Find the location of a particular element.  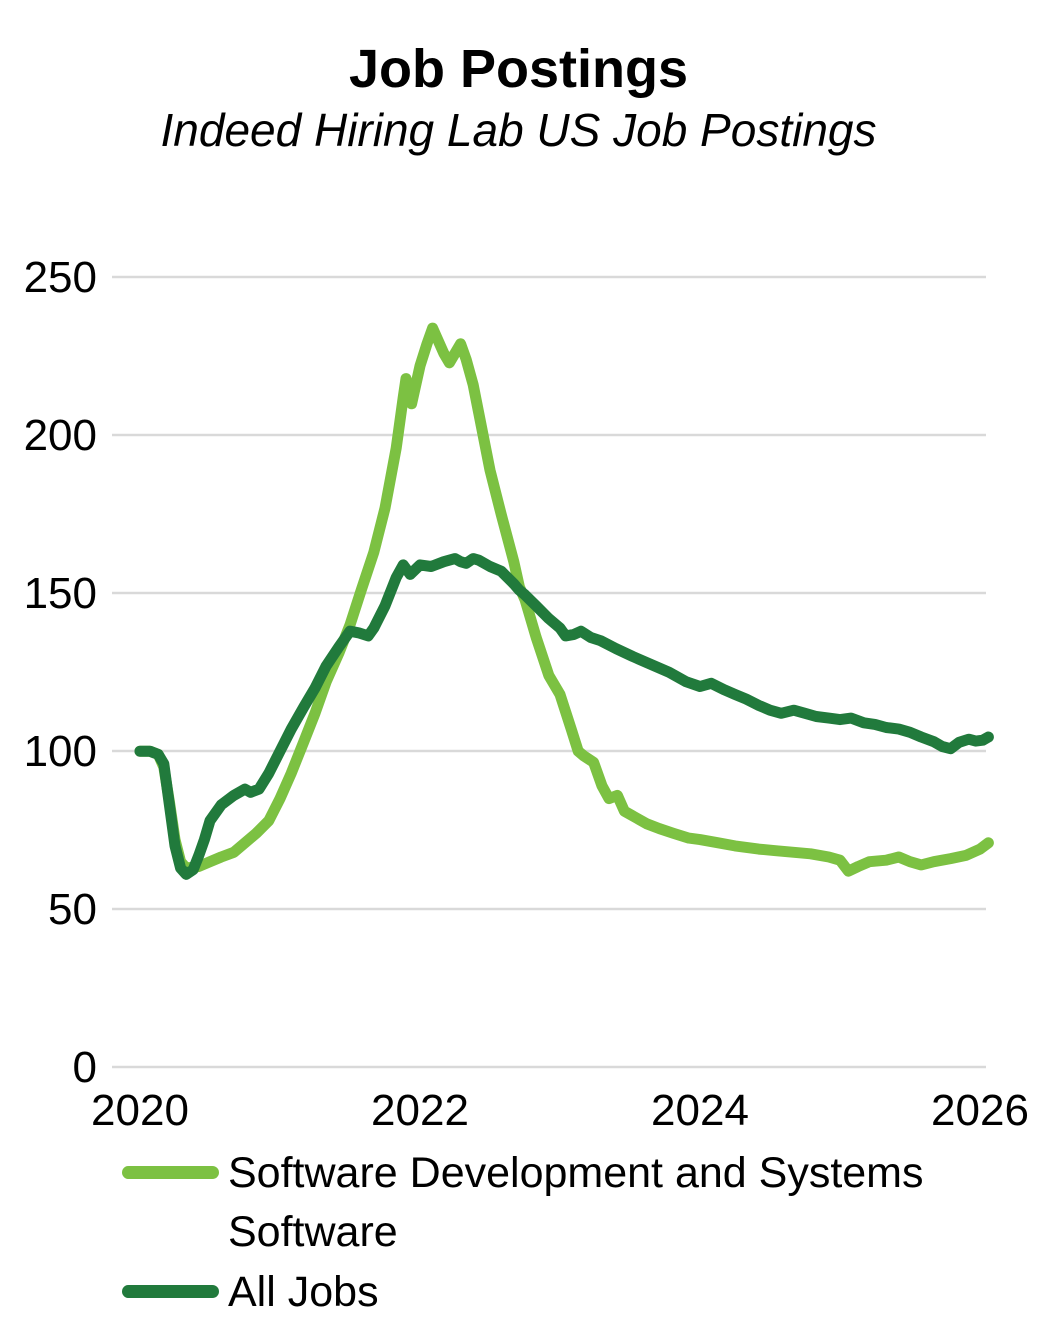

page-title: Job Postings is located at coordinates (518, 69).